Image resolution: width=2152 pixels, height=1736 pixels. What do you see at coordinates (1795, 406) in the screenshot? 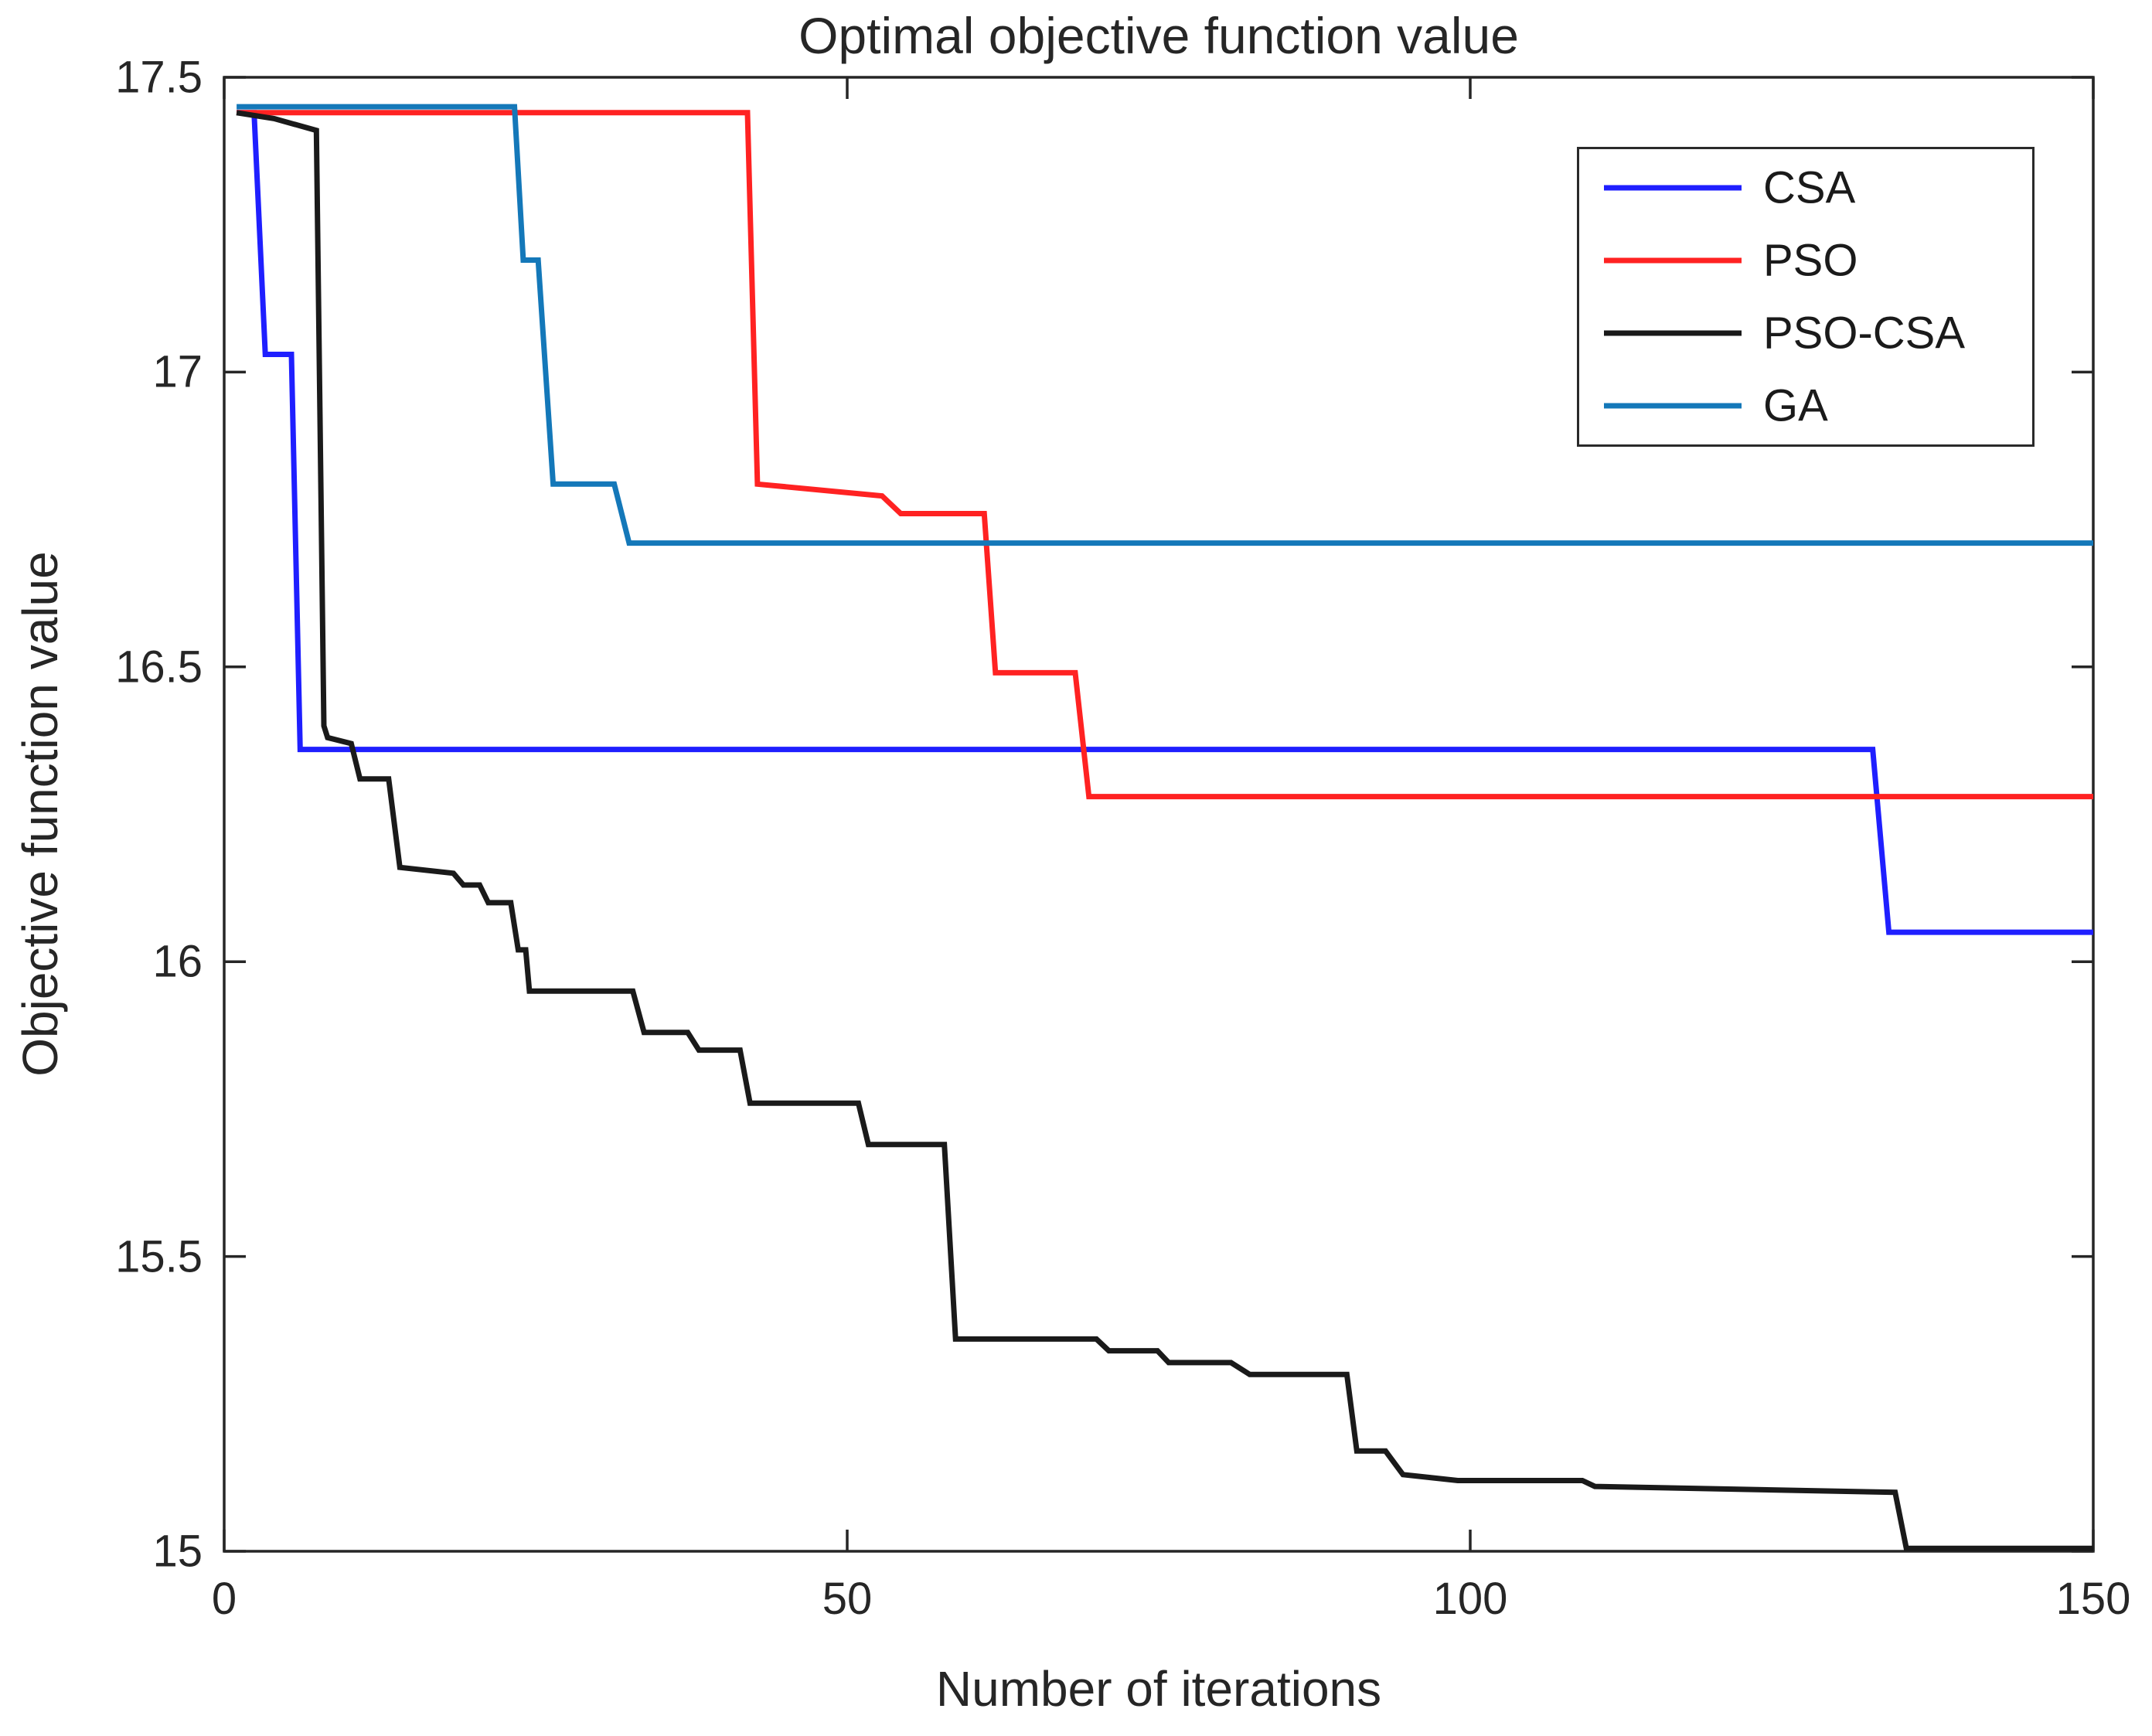
I see `legend-label: GA` at bounding box center [1795, 406].